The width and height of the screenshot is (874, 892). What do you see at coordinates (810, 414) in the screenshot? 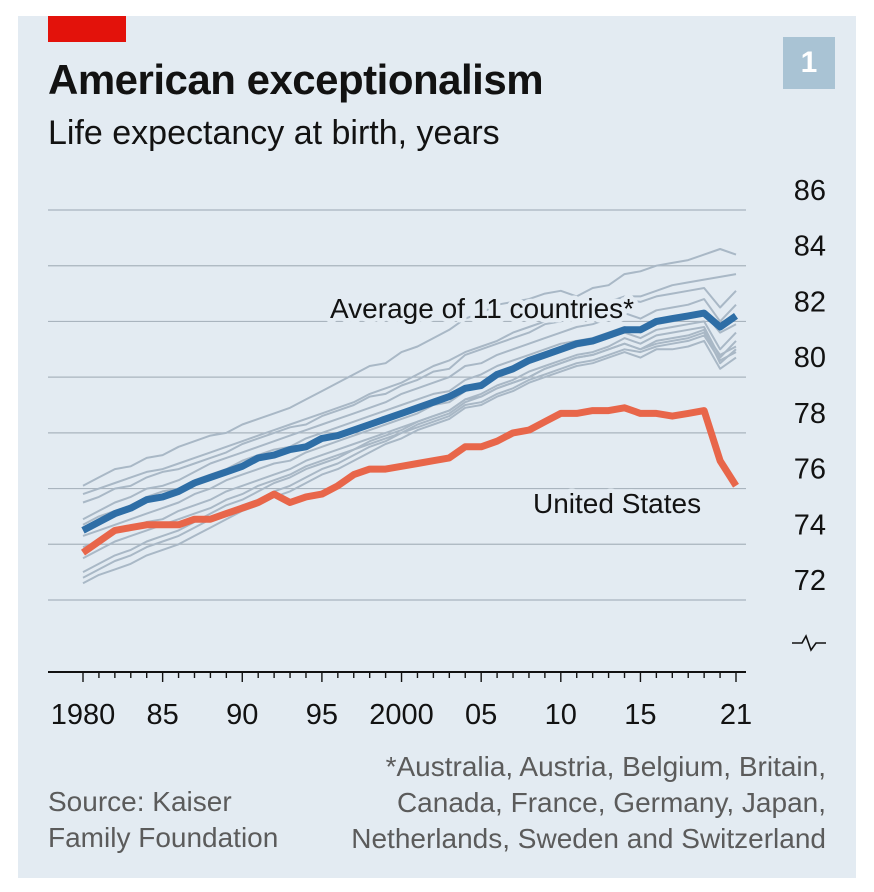
I see `y-tick-label: 78` at bounding box center [810, 414].